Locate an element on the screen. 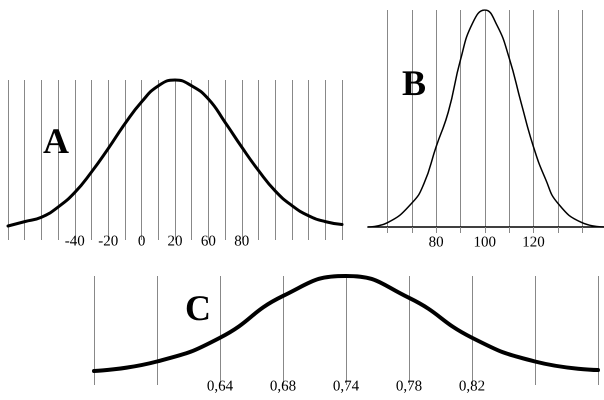 Image resolution: width=604 pixels, height=400 pixels. x-tick-label: 0,68 is located at coordinates (283, 386).